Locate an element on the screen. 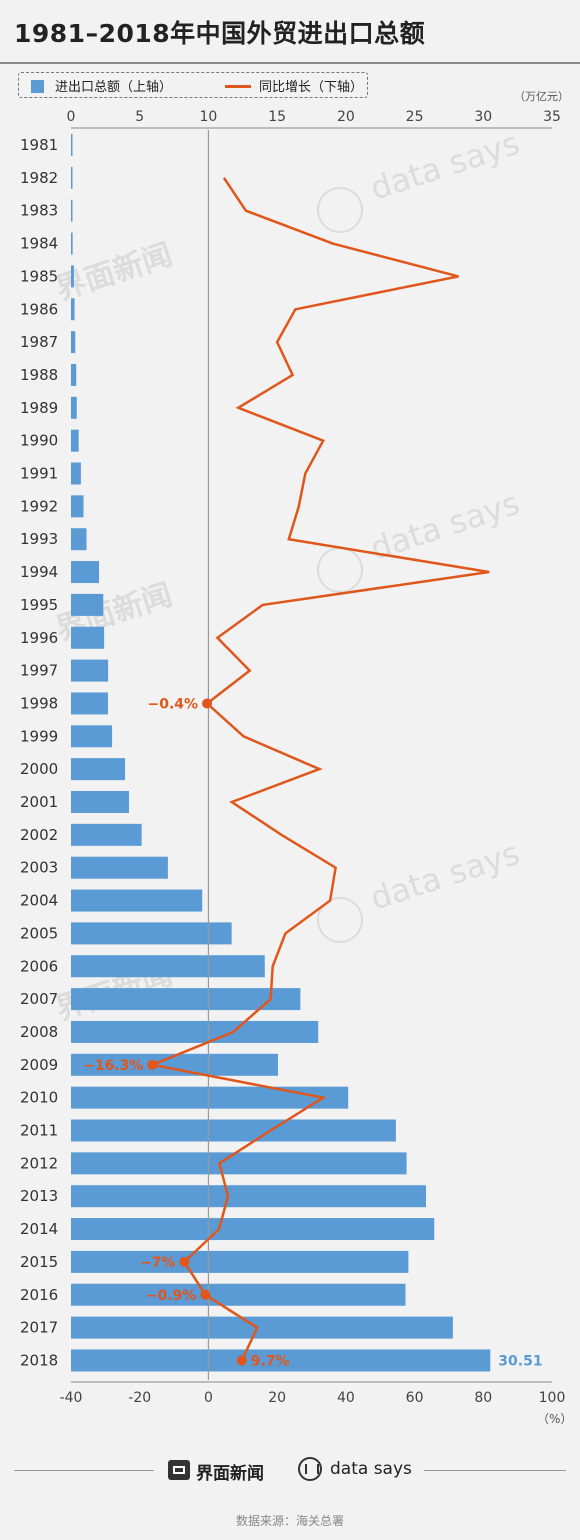 The image size is (580, 1540). legend-line-swatch is located at coordinates (238, 86).